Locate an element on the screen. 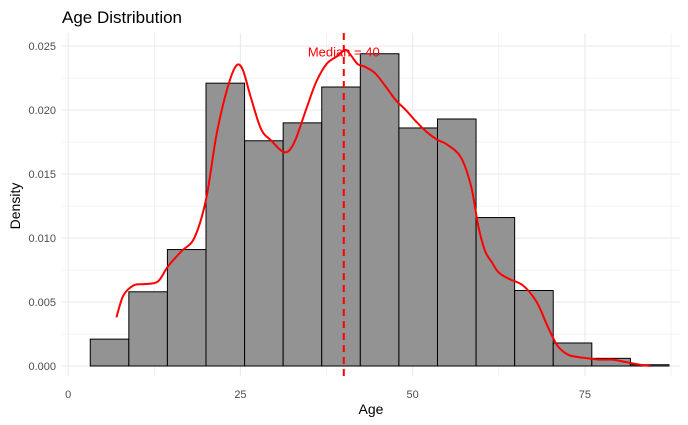 This screenshot has width=688, height=425. x-axis-title: Age is located at coordinates (371, 409).